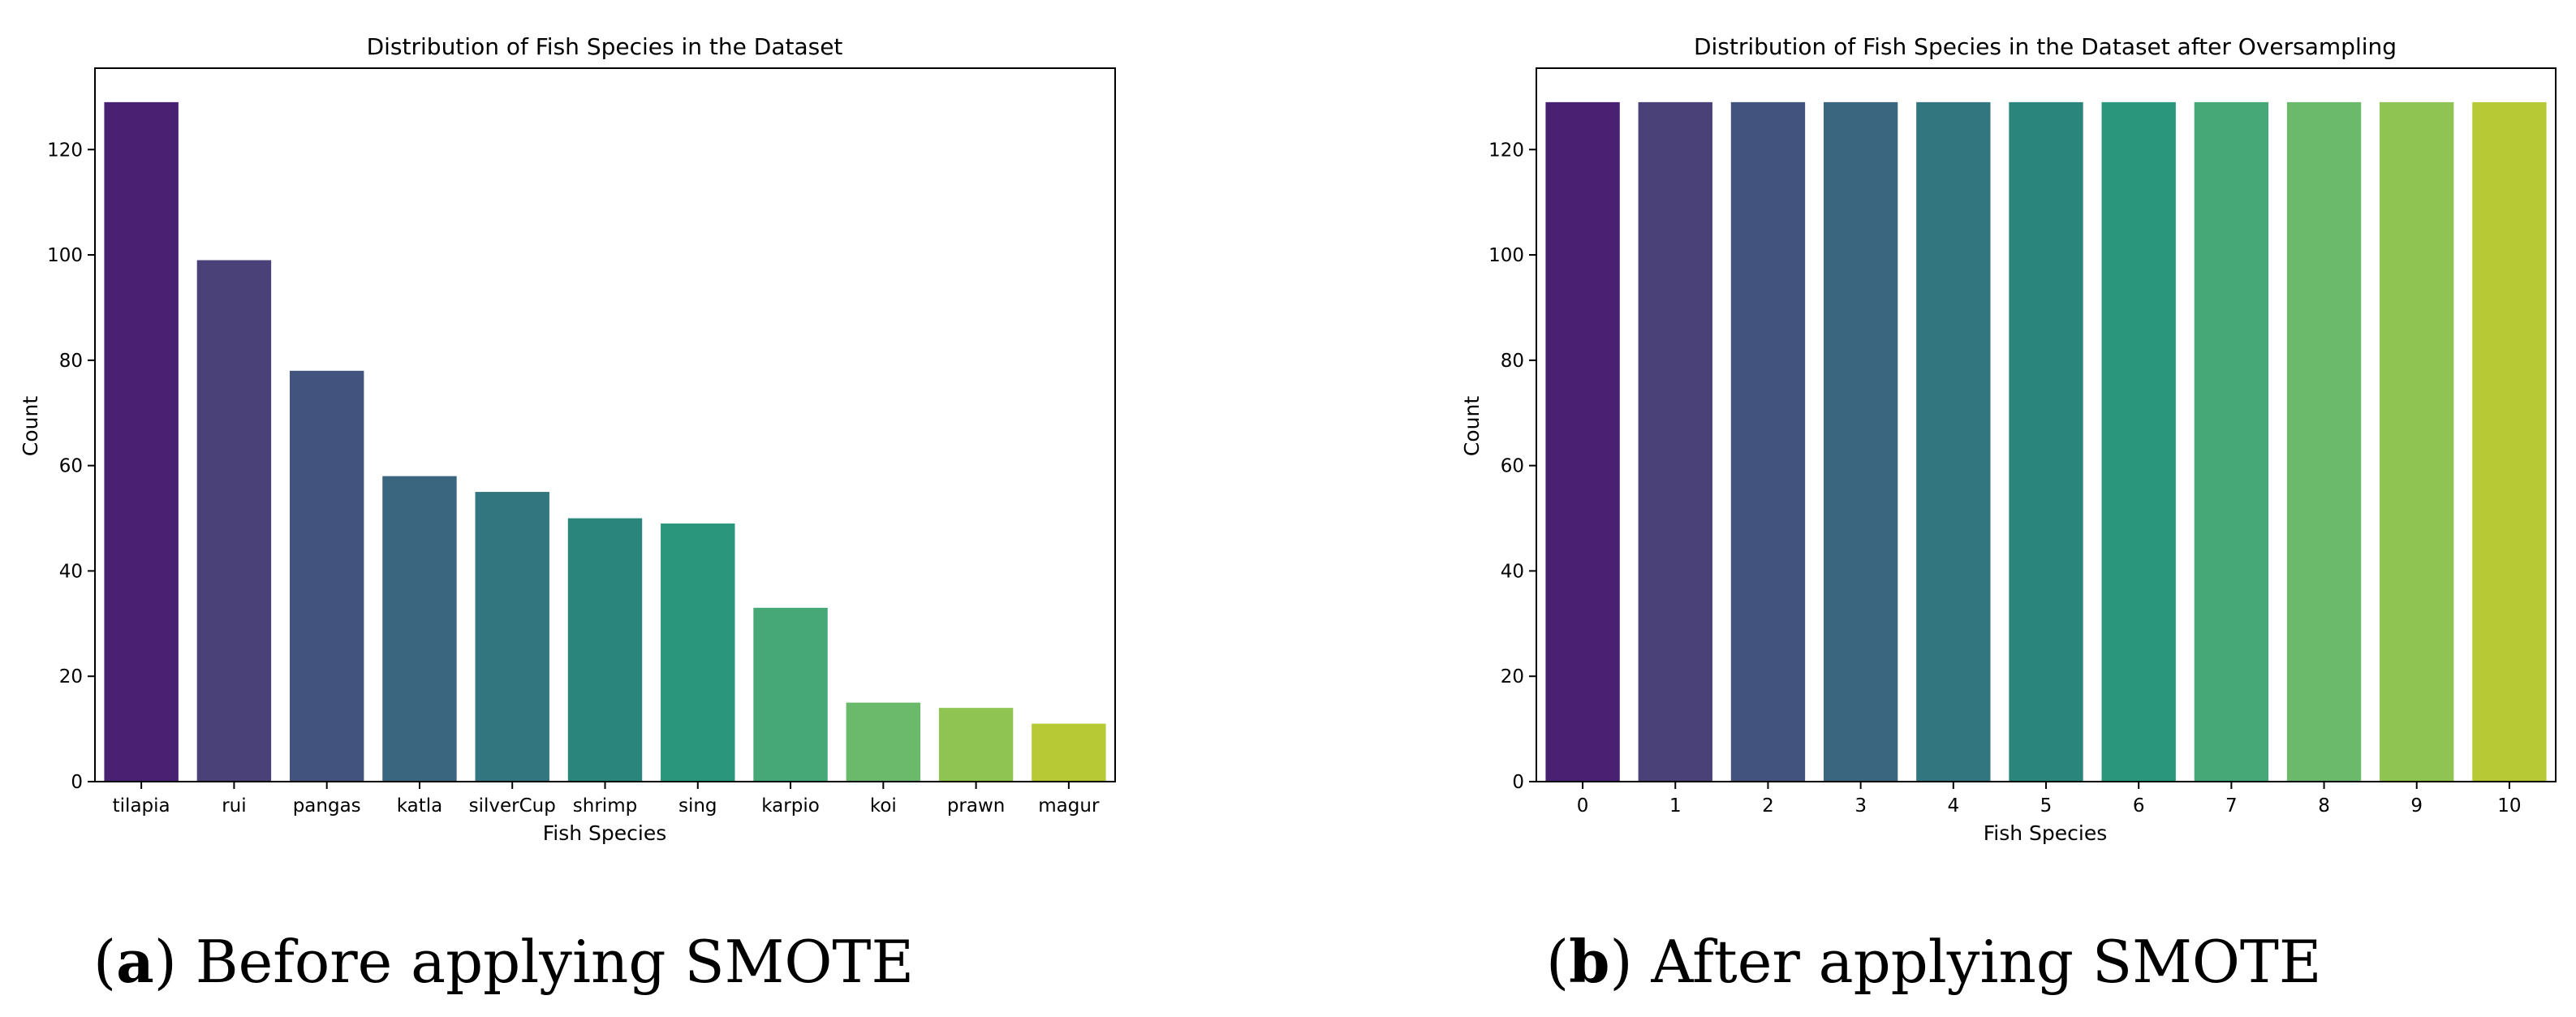  Describe the element at coordinates (234, 521) in the screenshot. I see `bar-rui` at that location.